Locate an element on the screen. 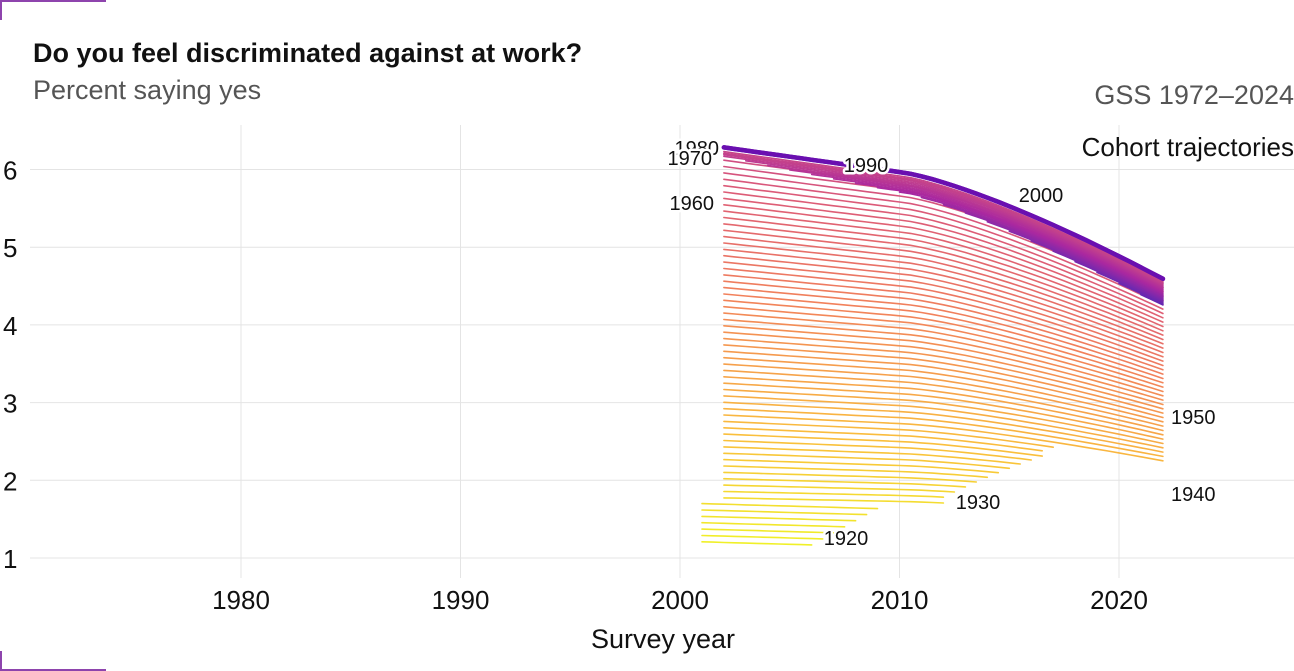 The image size is (1294, 671). cohort-line-1992 is located at coordinates (1031, 243).